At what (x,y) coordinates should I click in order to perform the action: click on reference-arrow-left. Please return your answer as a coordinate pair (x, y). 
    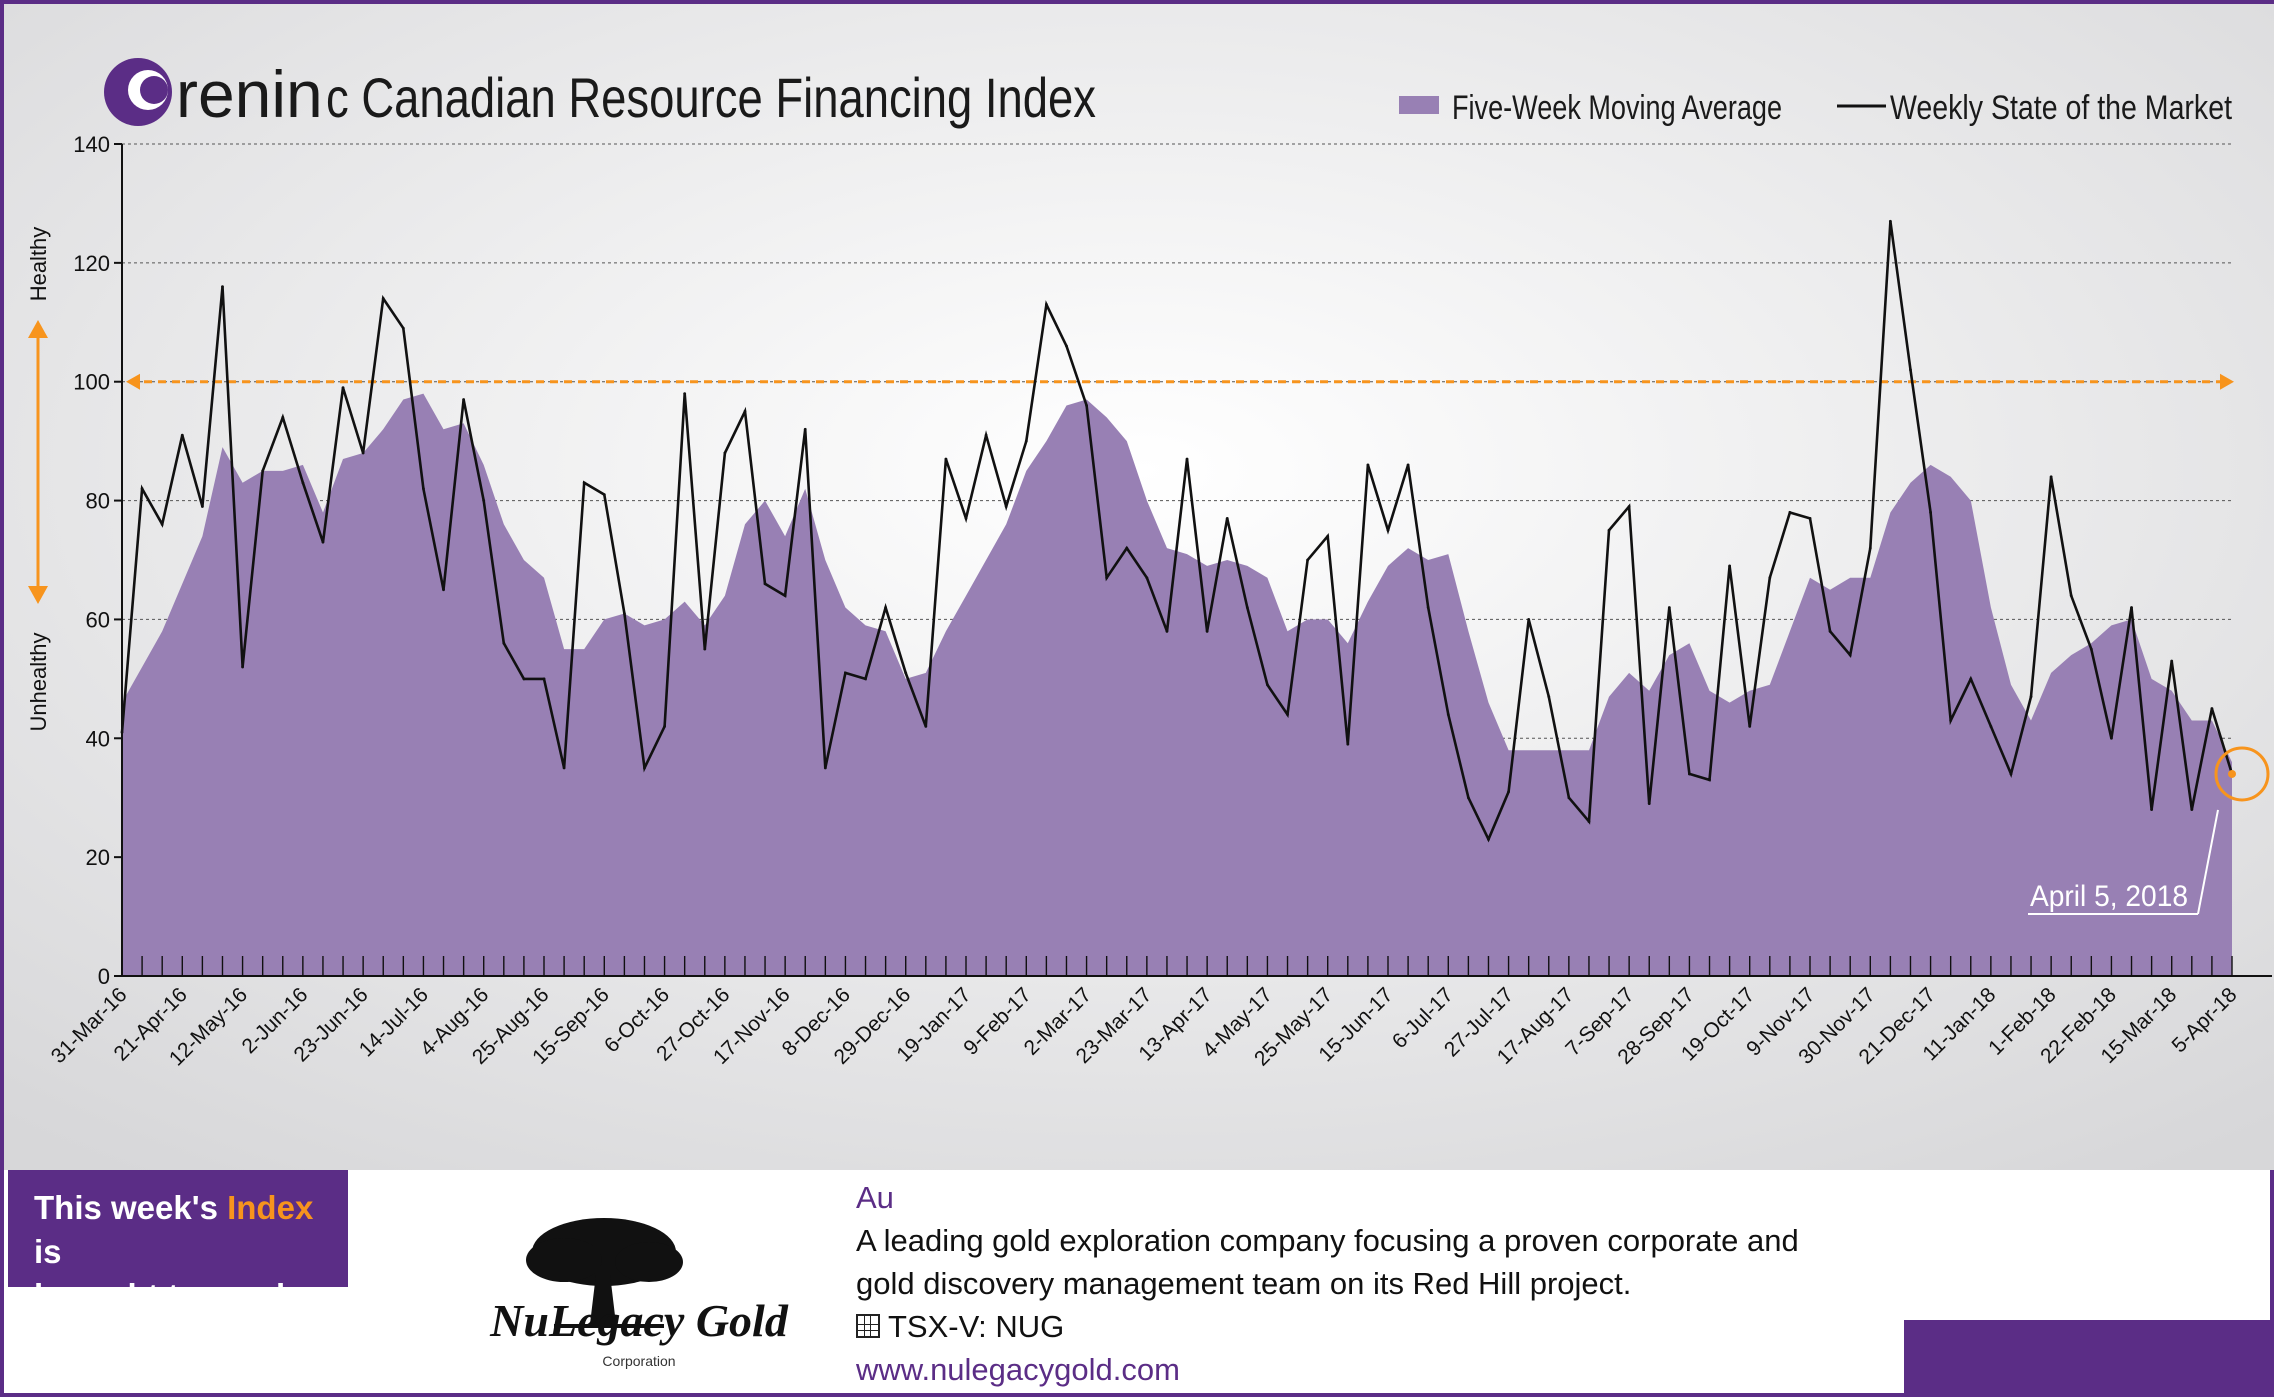
    Looking at the image, I should click on (133, 381).